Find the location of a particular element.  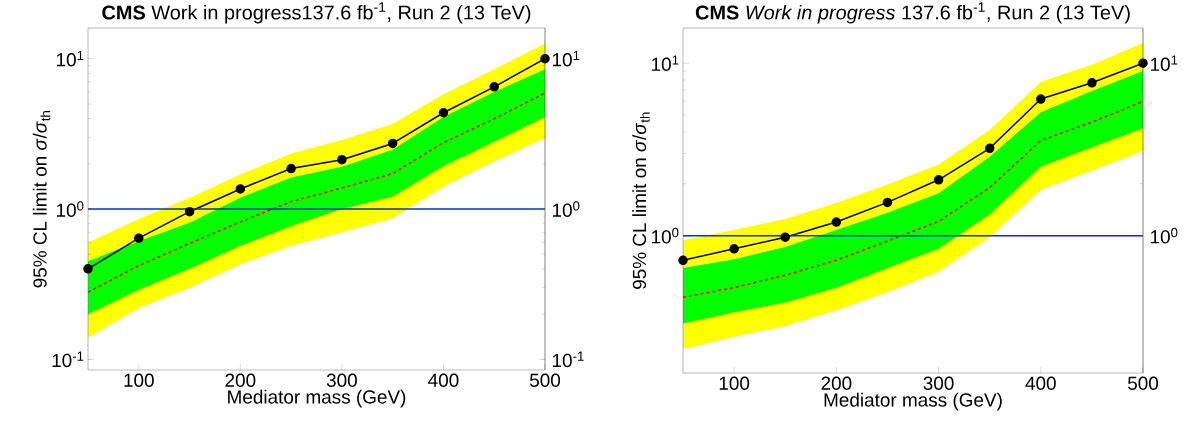

text: 10$^{-1}$ is located at coordinates (568, 359).